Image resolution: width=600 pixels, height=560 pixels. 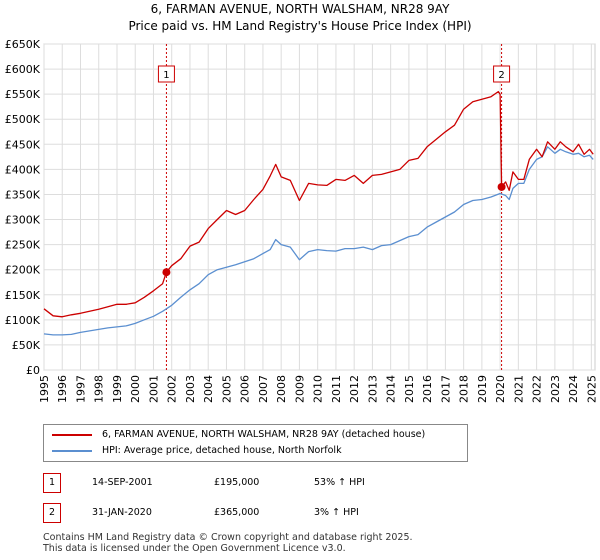 I want to click on x-tick-label: 2015, so click(x=409, y=389).